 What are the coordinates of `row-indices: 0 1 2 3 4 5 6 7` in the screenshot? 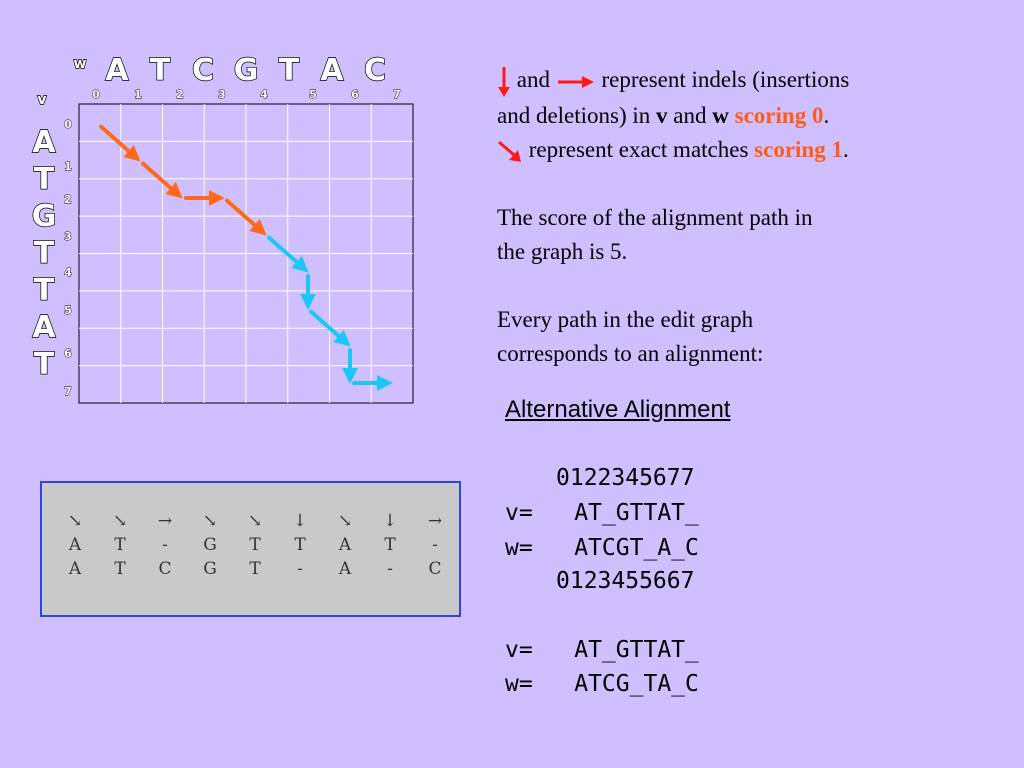 It's located at (68, 258).